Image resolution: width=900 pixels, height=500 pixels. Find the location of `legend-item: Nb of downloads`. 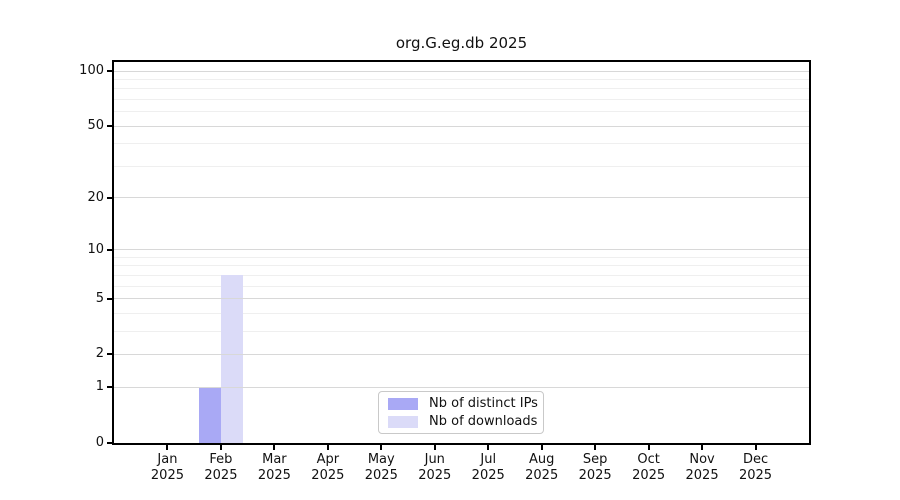

legend-item: Nb of downloads is located at coordinates (463, 421).